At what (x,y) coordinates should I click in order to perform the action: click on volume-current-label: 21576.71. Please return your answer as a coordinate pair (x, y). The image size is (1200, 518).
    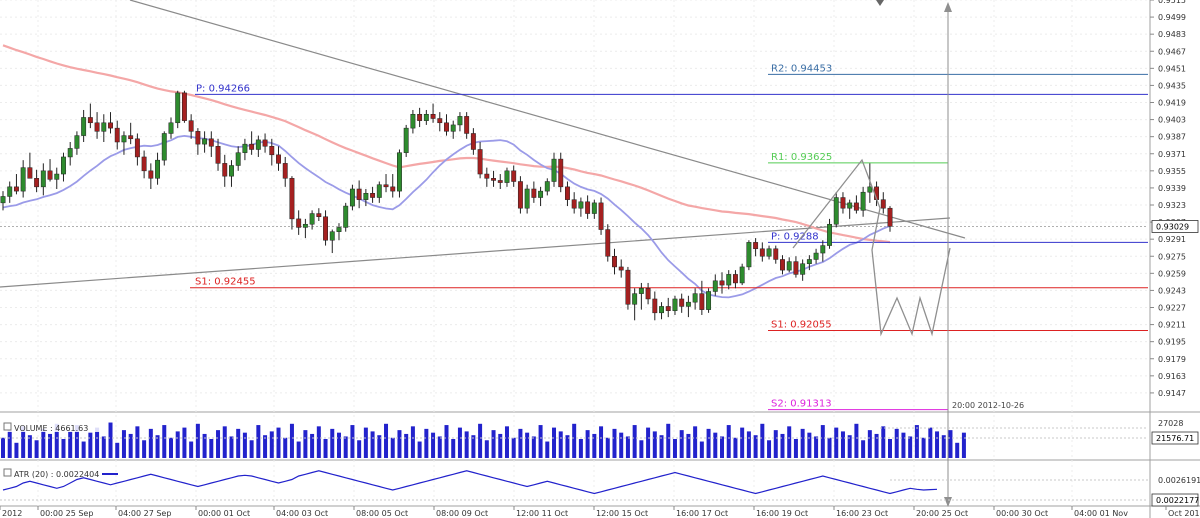
    Looking at the image, I should click on (1175, 438).